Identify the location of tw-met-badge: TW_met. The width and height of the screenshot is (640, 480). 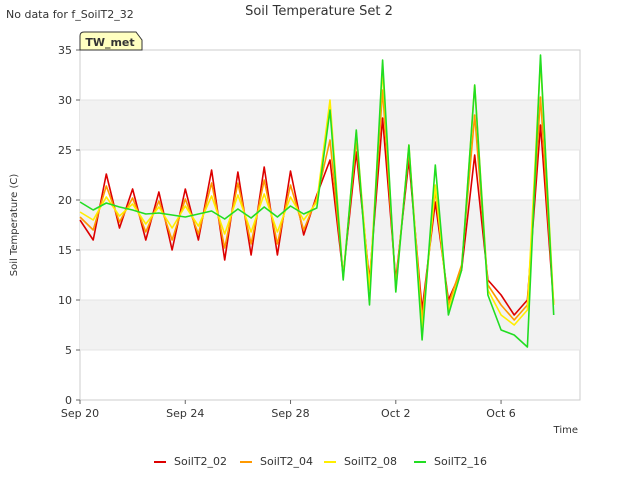
(111, 41).